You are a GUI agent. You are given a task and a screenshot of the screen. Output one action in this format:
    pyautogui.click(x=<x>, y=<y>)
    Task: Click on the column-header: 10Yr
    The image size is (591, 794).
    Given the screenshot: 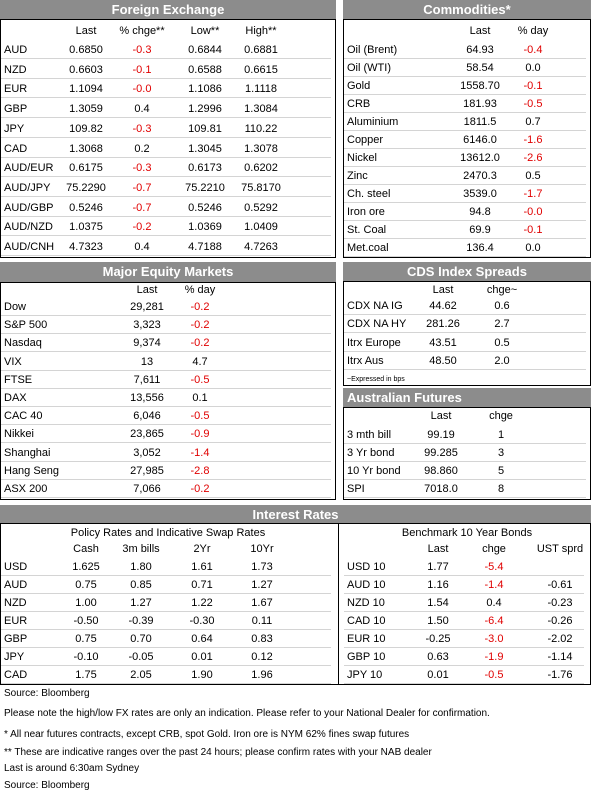 What is the action you would take?
    pyautogui.click(x=262, y=549)
    